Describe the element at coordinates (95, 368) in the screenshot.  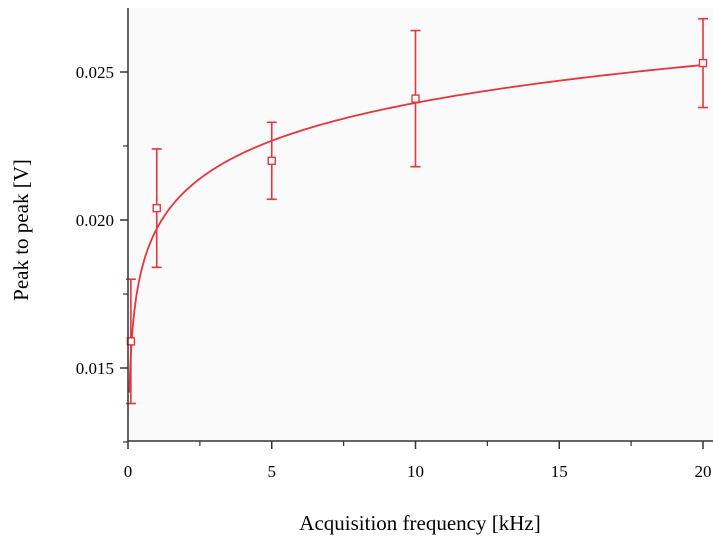
I see `y-tick-label: 0.015` at that location.